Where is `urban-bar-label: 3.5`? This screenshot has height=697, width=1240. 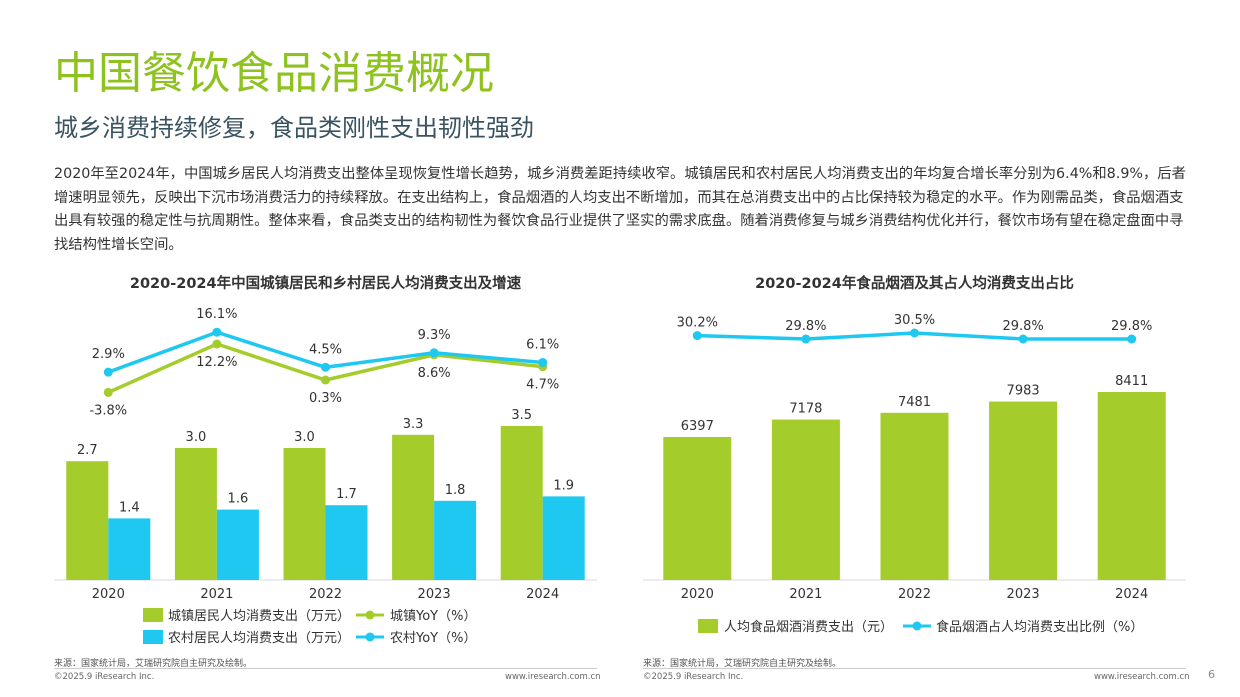
urban-bar-label: 3.5 is located at coordinates (521, 415).